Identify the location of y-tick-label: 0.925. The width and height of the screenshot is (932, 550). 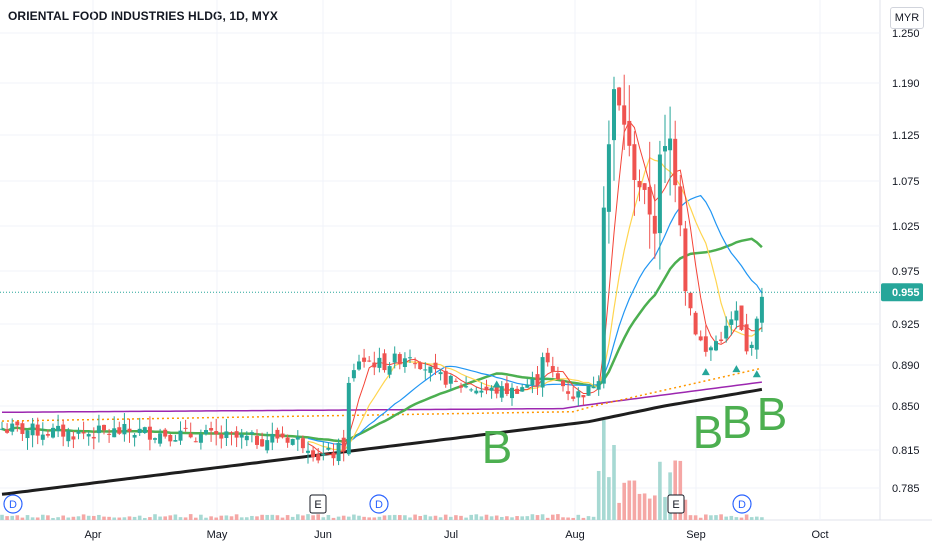
(906, 325).